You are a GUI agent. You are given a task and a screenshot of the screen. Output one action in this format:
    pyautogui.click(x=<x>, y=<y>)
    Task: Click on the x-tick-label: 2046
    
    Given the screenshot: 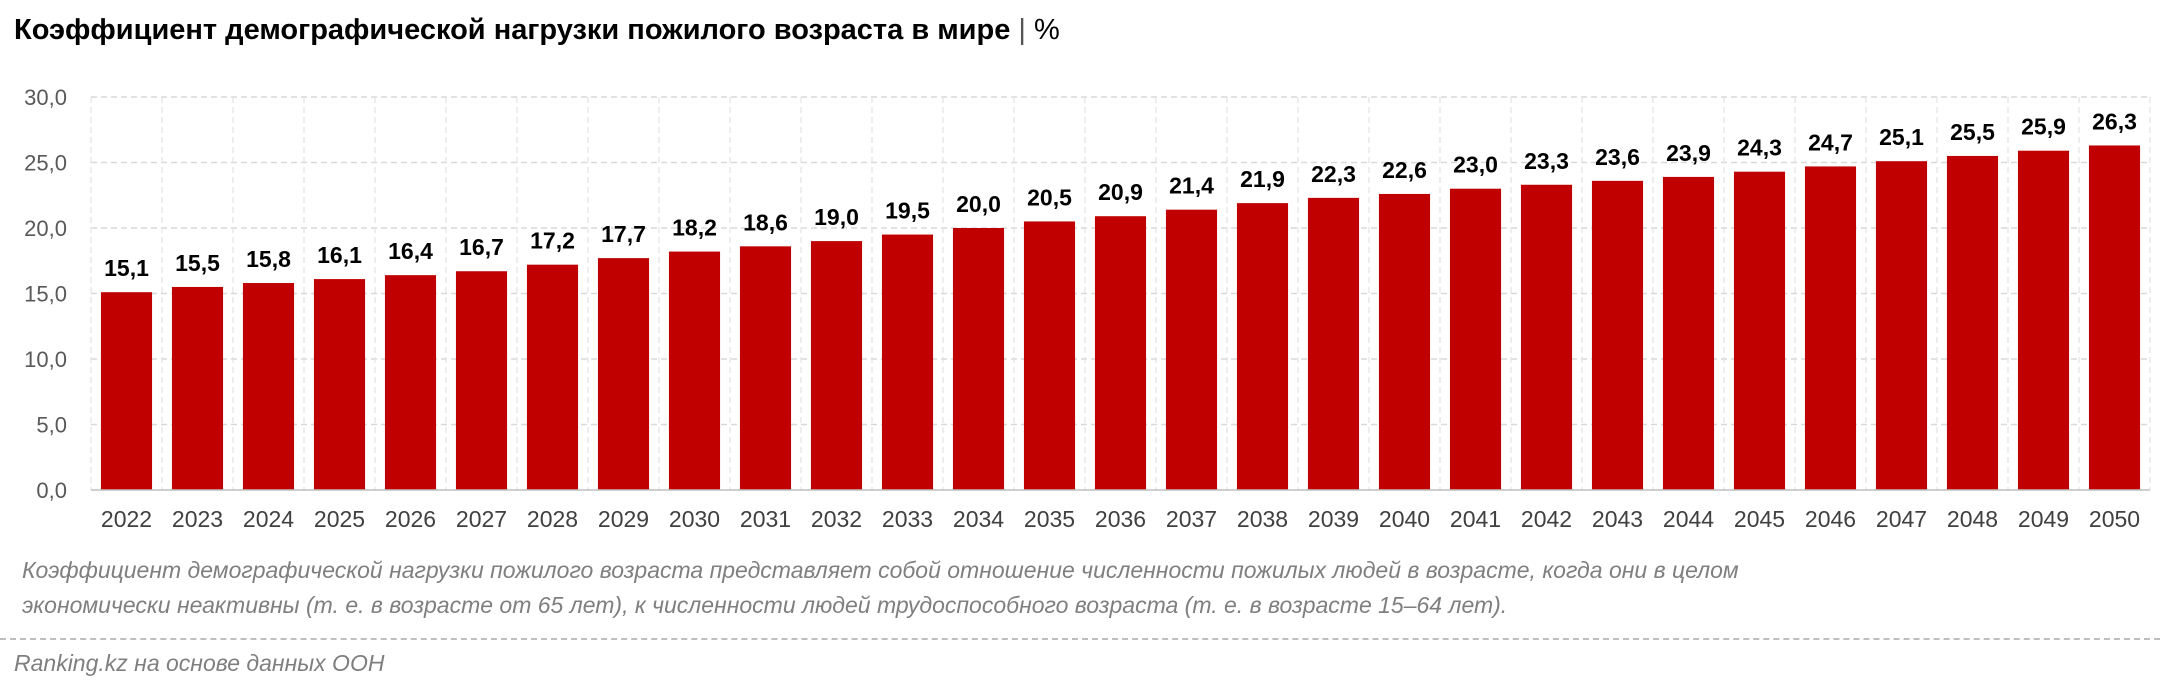 What is the action you would take?
    pyautogui.click(x=1830, y=519)
    